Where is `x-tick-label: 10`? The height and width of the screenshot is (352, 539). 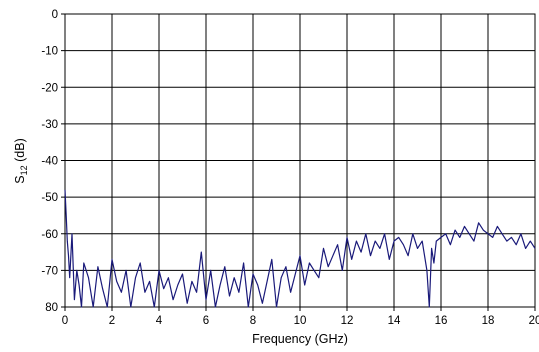
x-tick-label: 10 is located at coordinates (300, 321).